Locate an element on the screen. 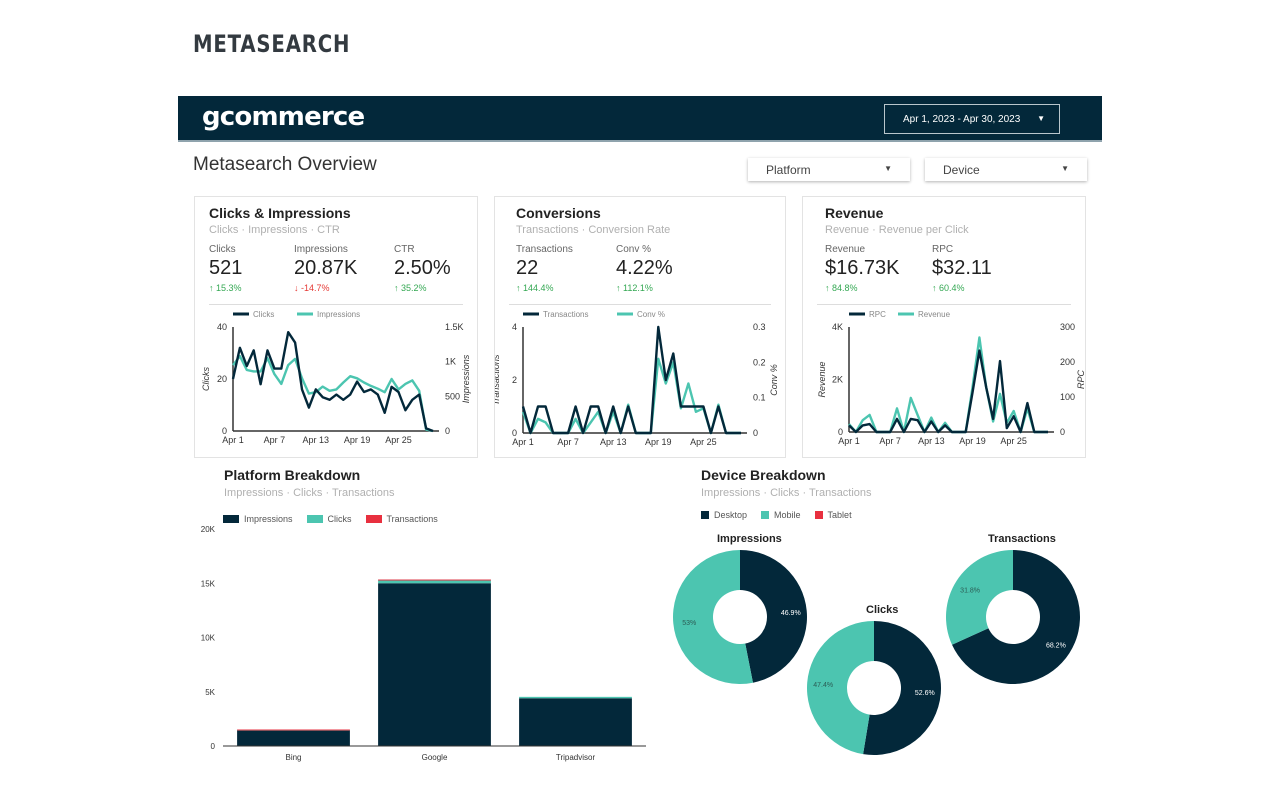 Image resolution: width=1280 pixels, height=800 pixels. bar-google-impressions is located at coordinates (434, 664).